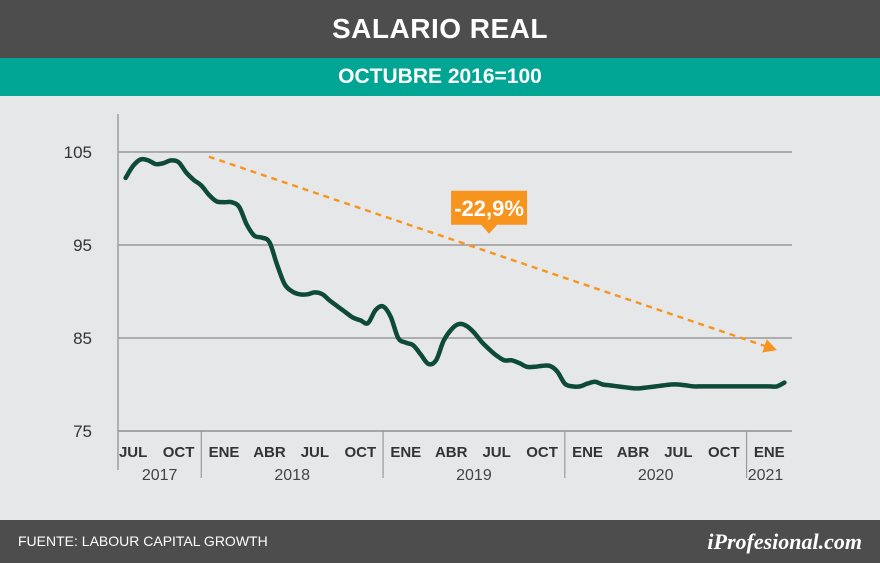 Image resolution: width=880 pixels, height=563 pixels. What do you see at coordinates (656, 475) in the screenshot?
I see `year-label: 2020` at bounding box center [656, 475].